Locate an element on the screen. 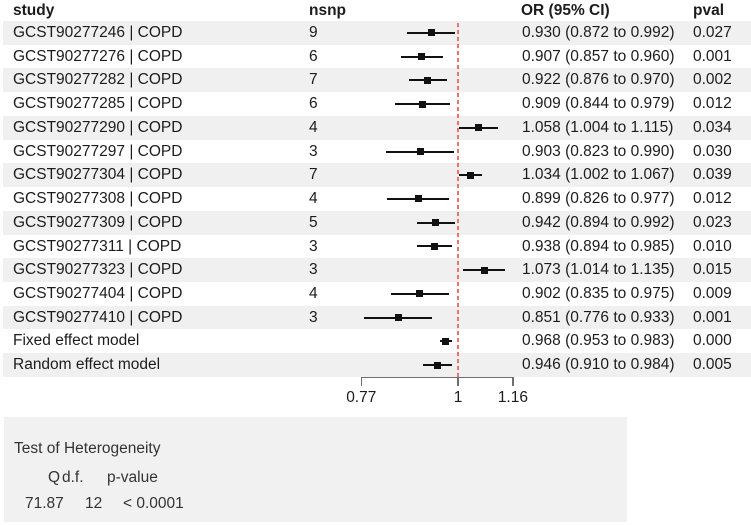  or-ci-value: 0.968 (0.953 to 0.983) is located at coordinates (598, 341).